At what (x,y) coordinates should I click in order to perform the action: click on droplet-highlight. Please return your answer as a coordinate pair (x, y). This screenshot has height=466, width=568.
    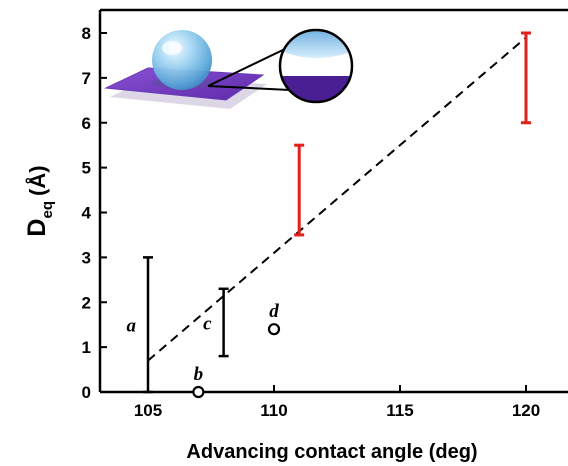
    Looking at the image, I should click on (172, 48).